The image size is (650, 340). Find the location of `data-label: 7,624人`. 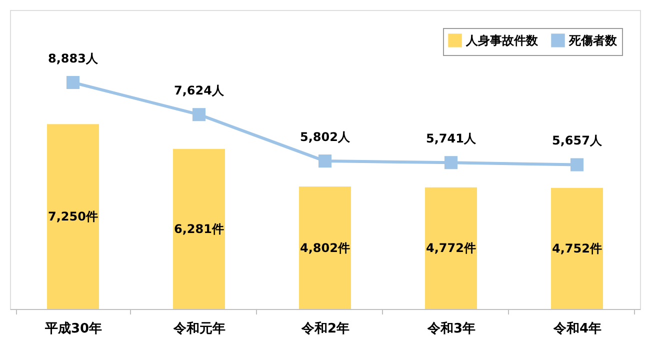

data-label: 7,624人 is located at coordinates (199, 91).